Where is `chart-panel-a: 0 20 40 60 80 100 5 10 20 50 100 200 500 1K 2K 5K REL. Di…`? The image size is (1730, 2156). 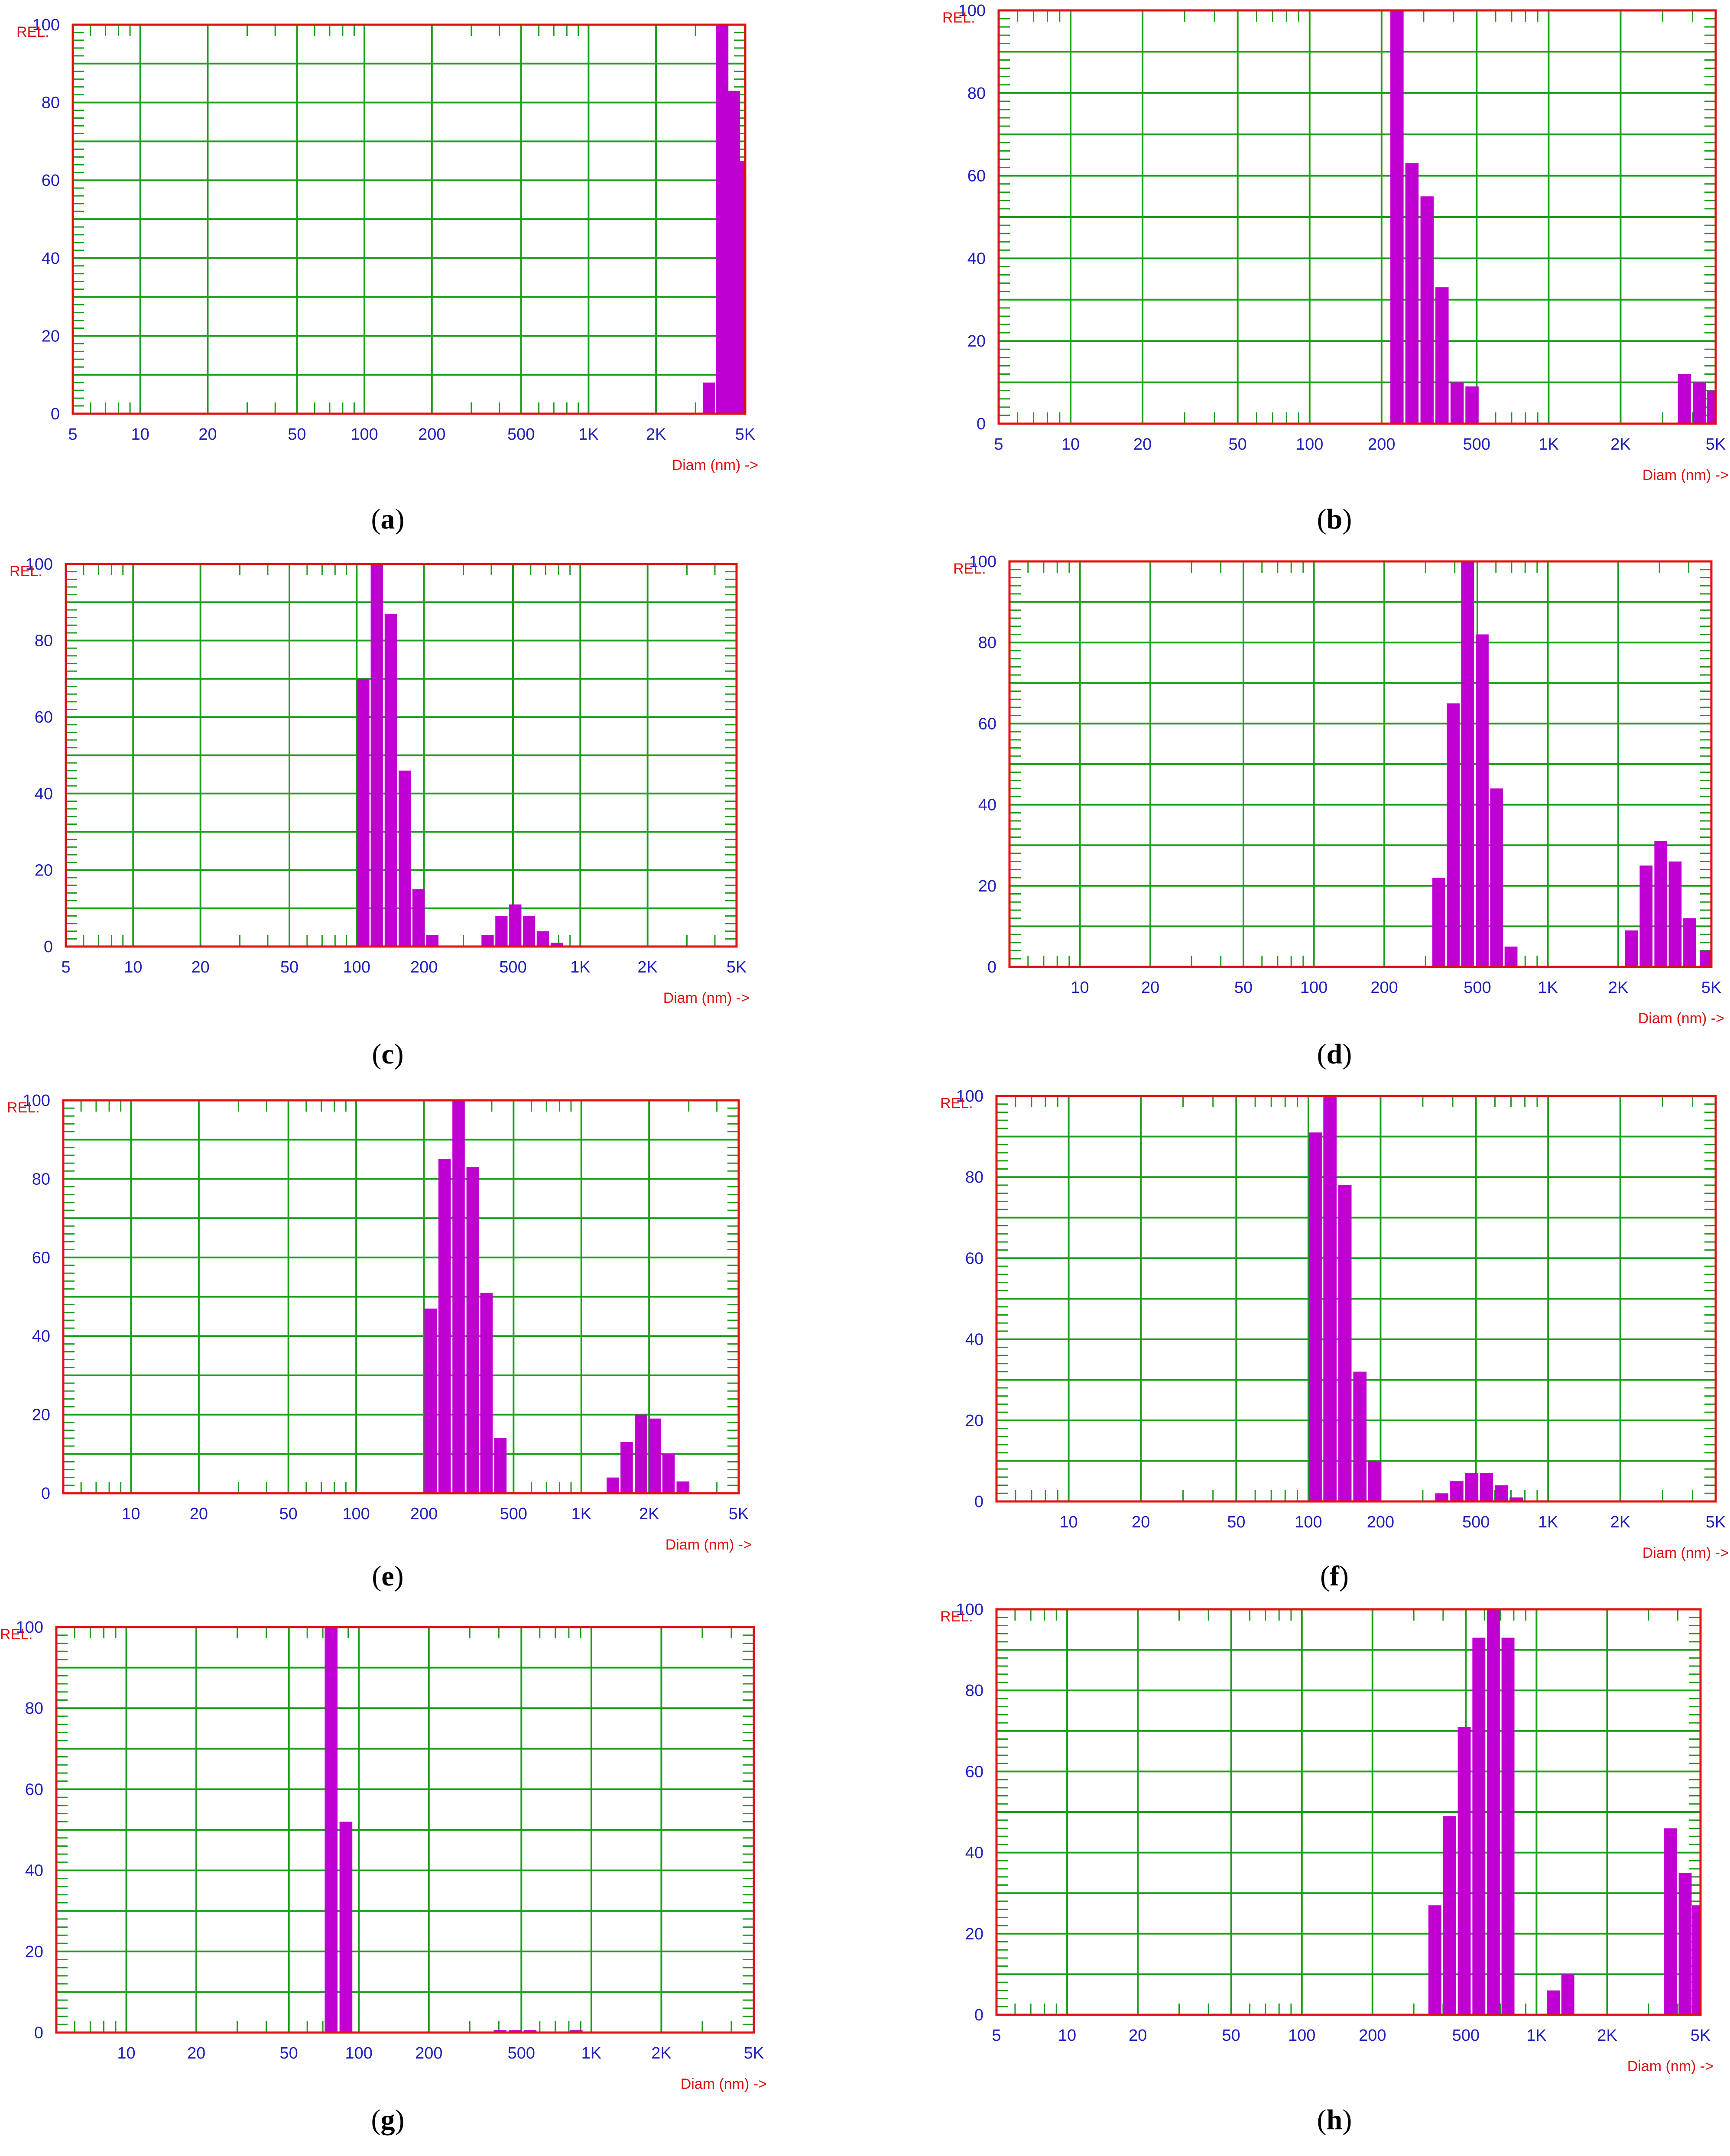 chart-panel-a: 0 20 40 60 80 100 5 10 20 50 100 200 500 1K 2K 5K REL. Di… is located at coordinates (387, 244).